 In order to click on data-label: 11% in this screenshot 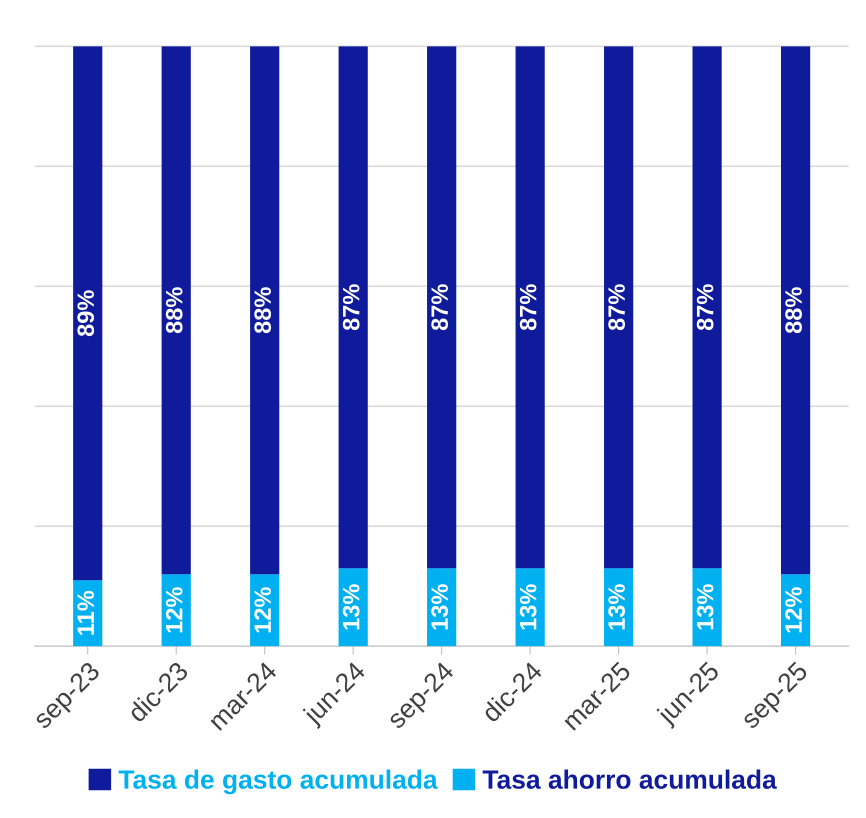, I will do `click(85, 612)`.